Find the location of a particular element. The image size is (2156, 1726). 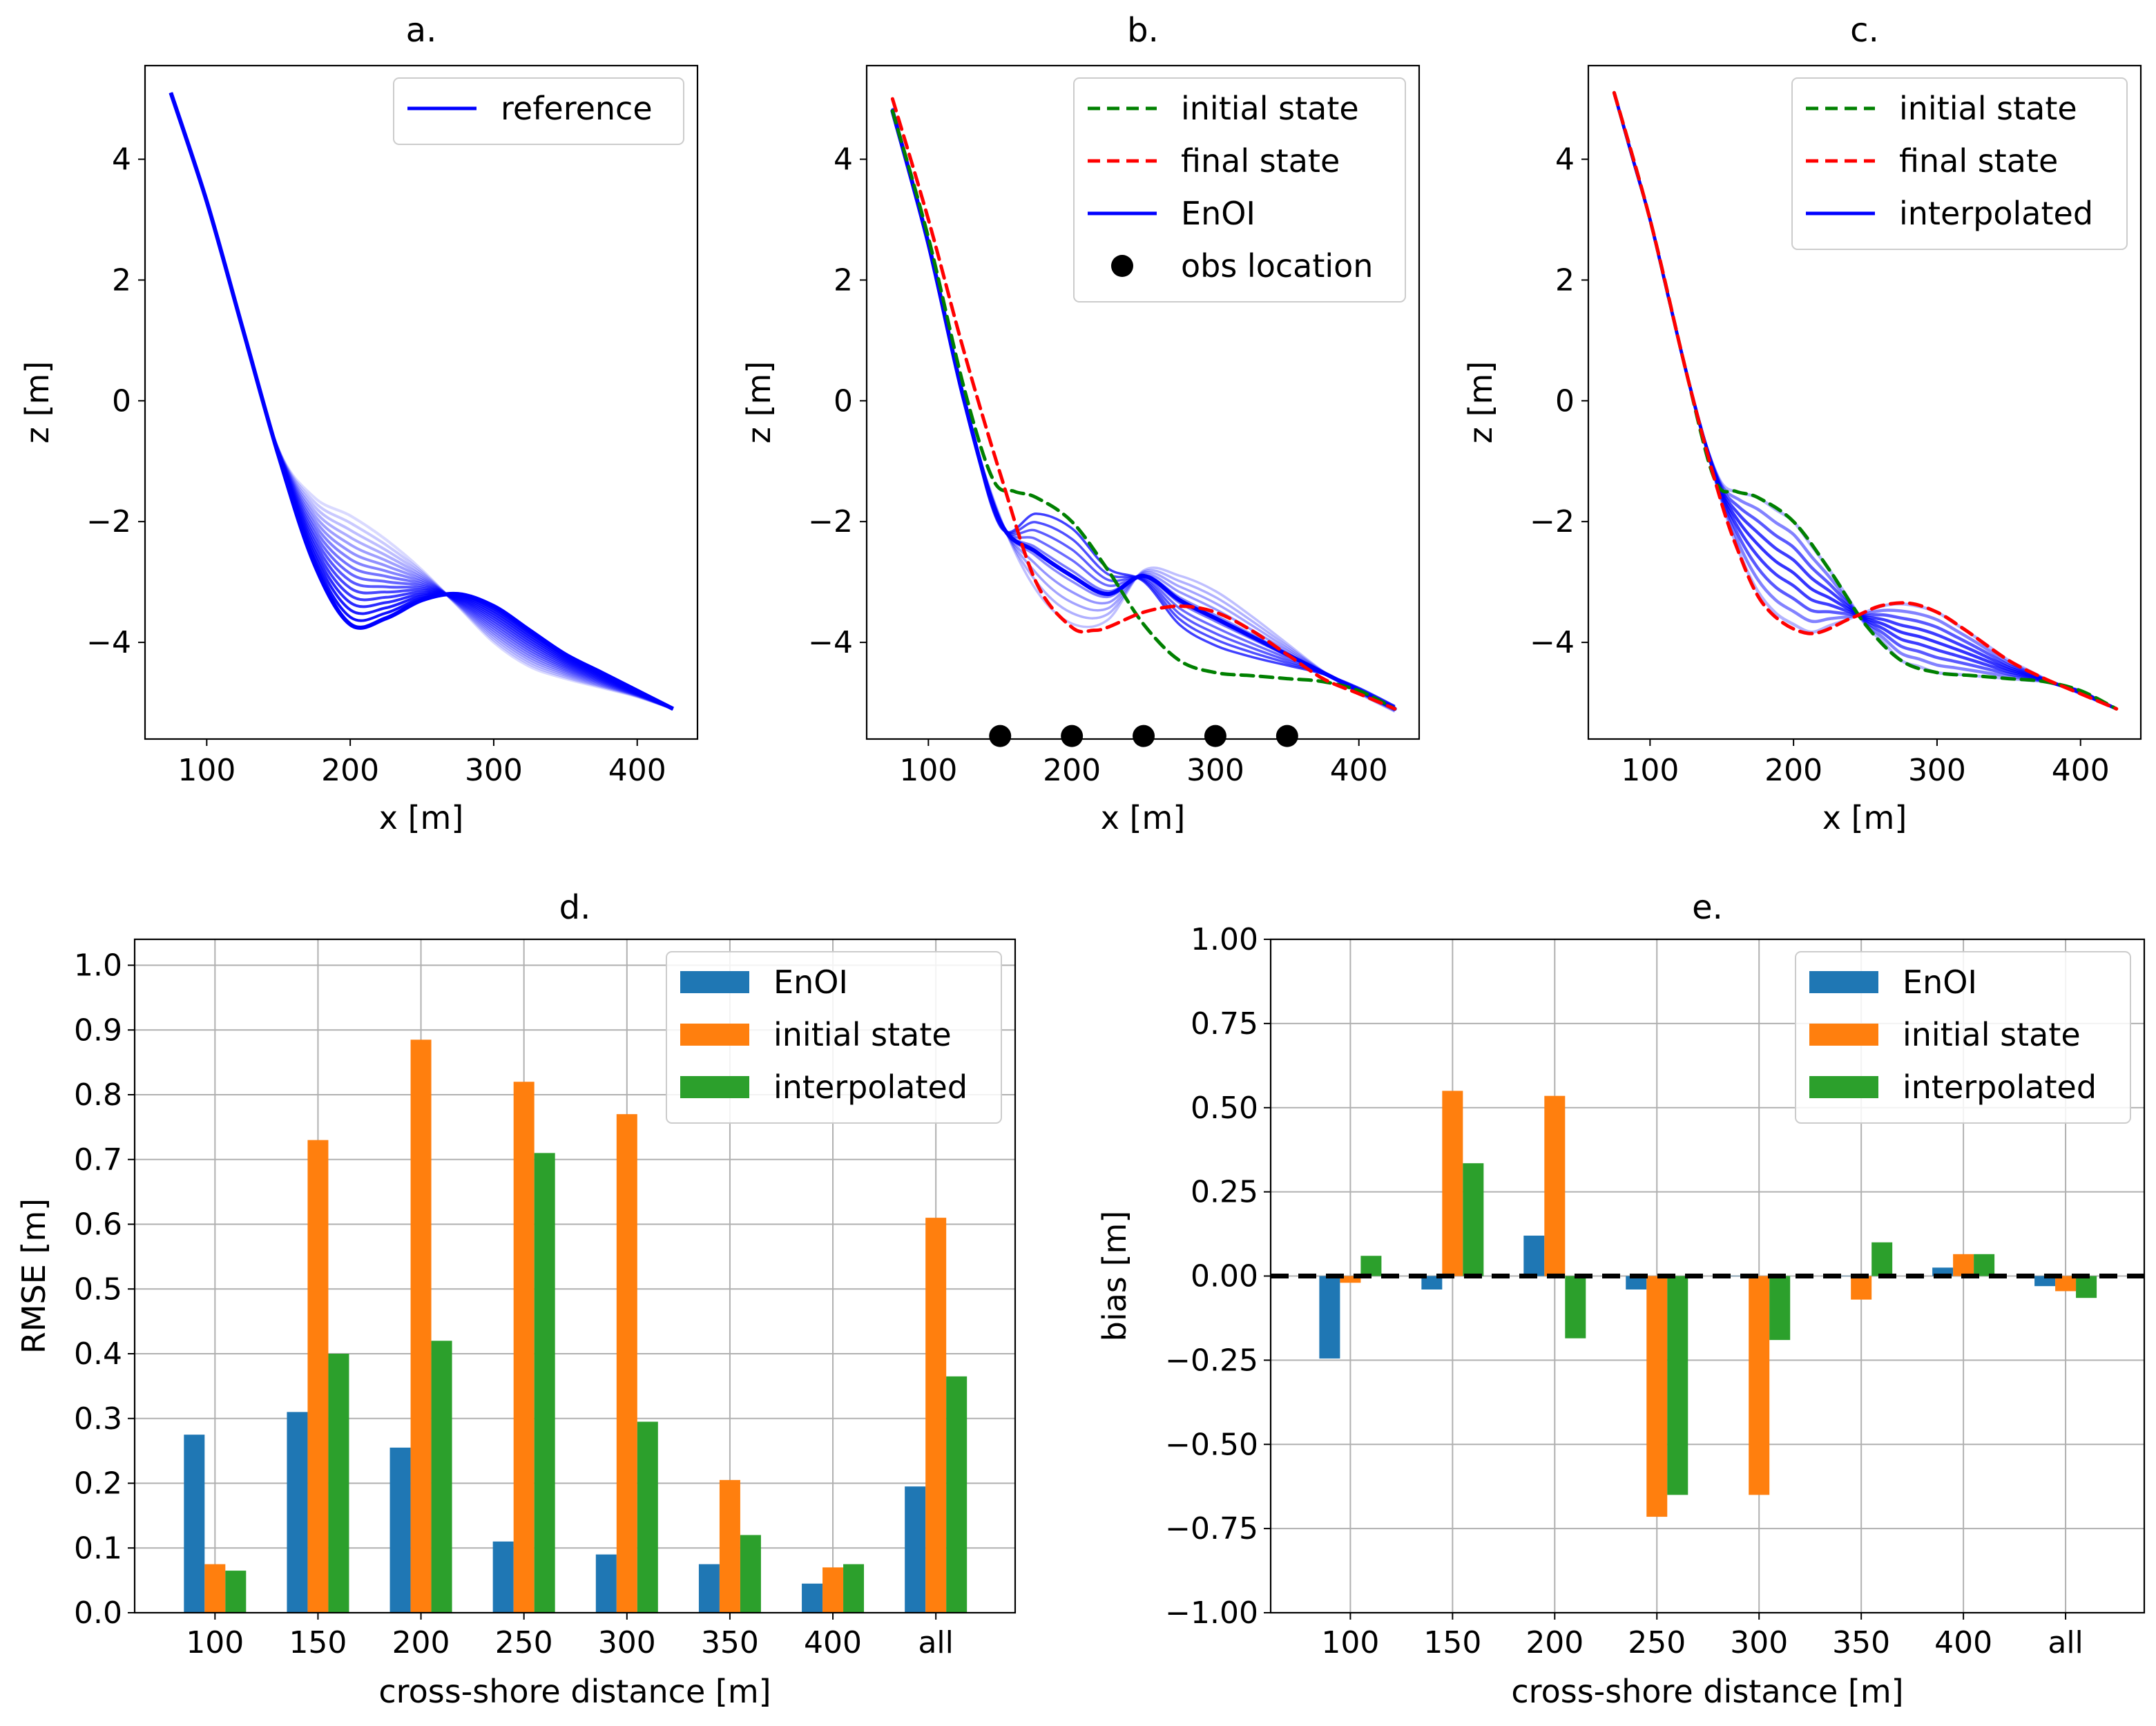

final-state-line is located at coordinates (1865, 400).